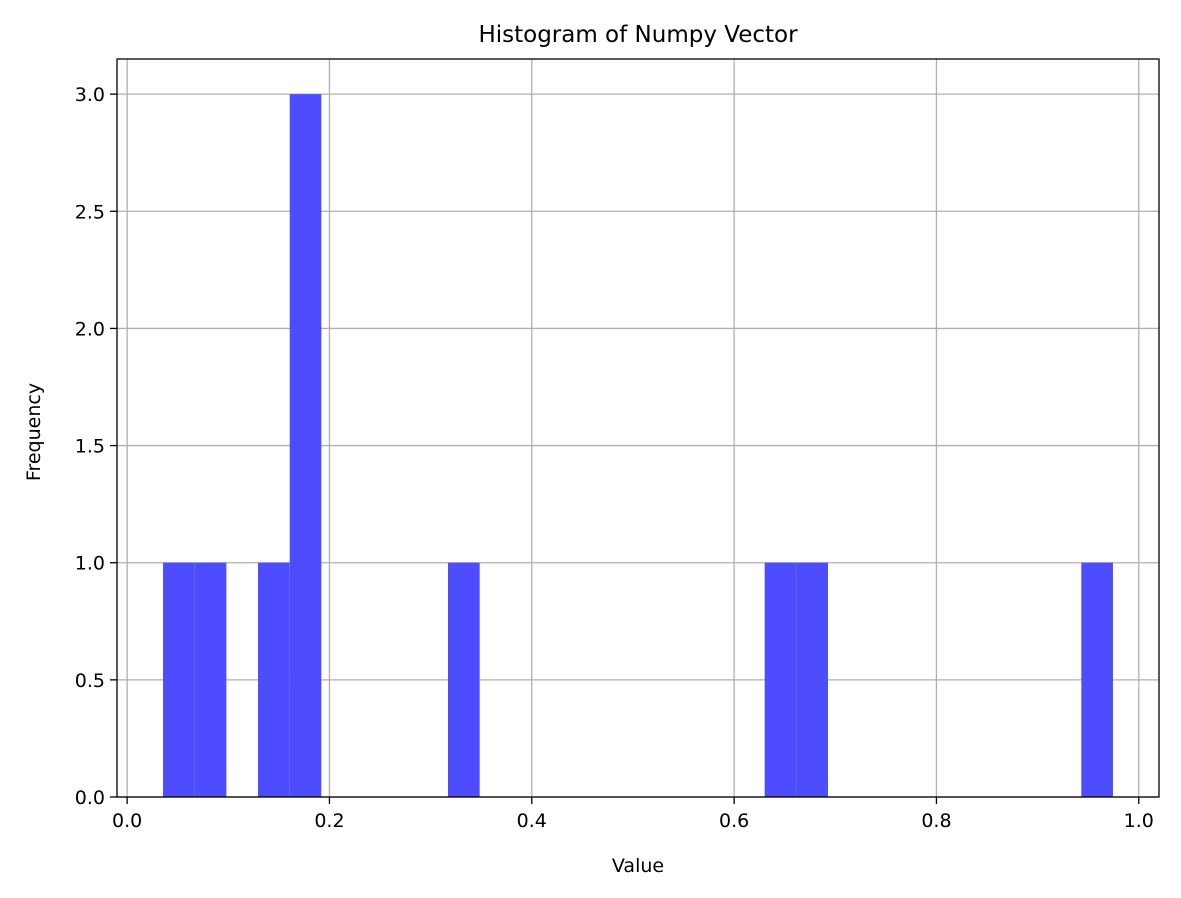 The width and height of the screenshot is (1181, 898). What do you see at coordinates (329, 821) in the screenshot?
I see `x-tick-label: 0.2` at bounding box center [329, 821].